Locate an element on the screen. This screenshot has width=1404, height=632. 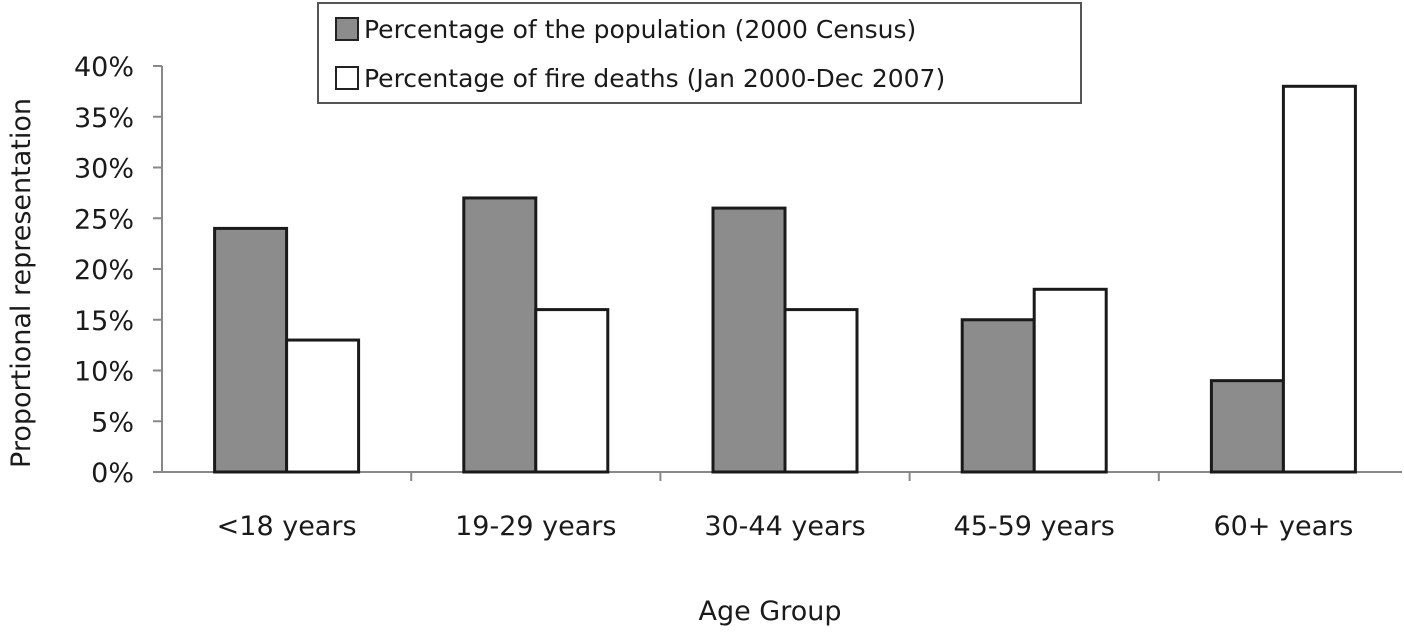
y-tick-labels: 0% 5% 10% 15% 20% 25% 30% 35% 40% is located at coordinates (104, 270).